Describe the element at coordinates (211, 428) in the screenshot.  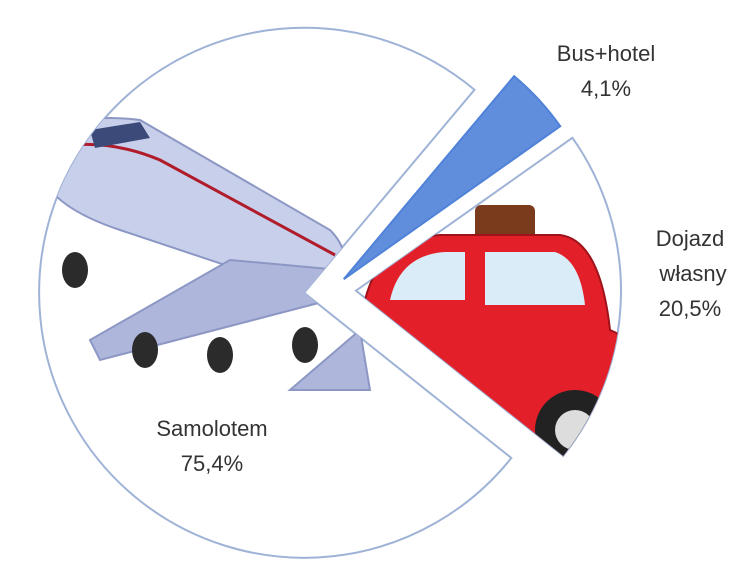
I see `category-label: Samolotem` at that location.